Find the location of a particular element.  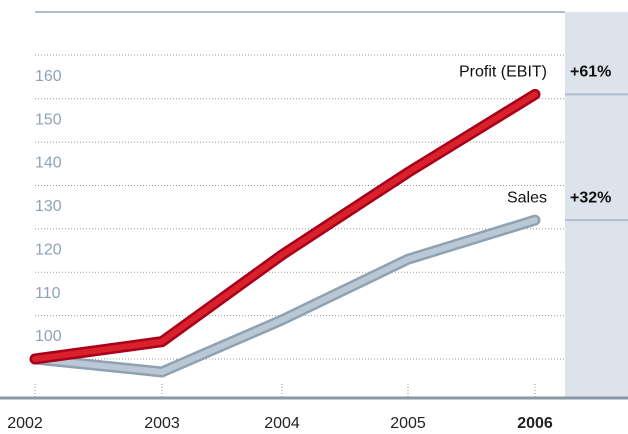

y-tick-label: 130 is located at coordinates (48, 206).